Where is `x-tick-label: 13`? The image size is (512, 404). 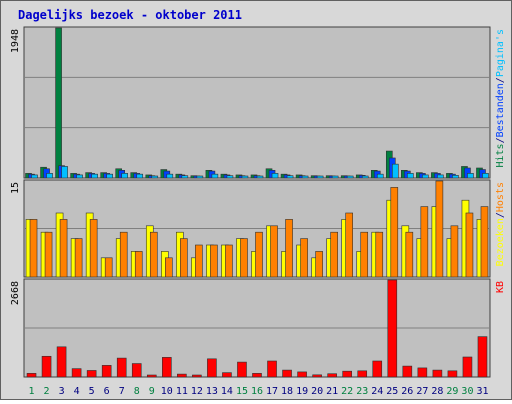
x-tick-label: 13 is located at coordinates (212, 391).